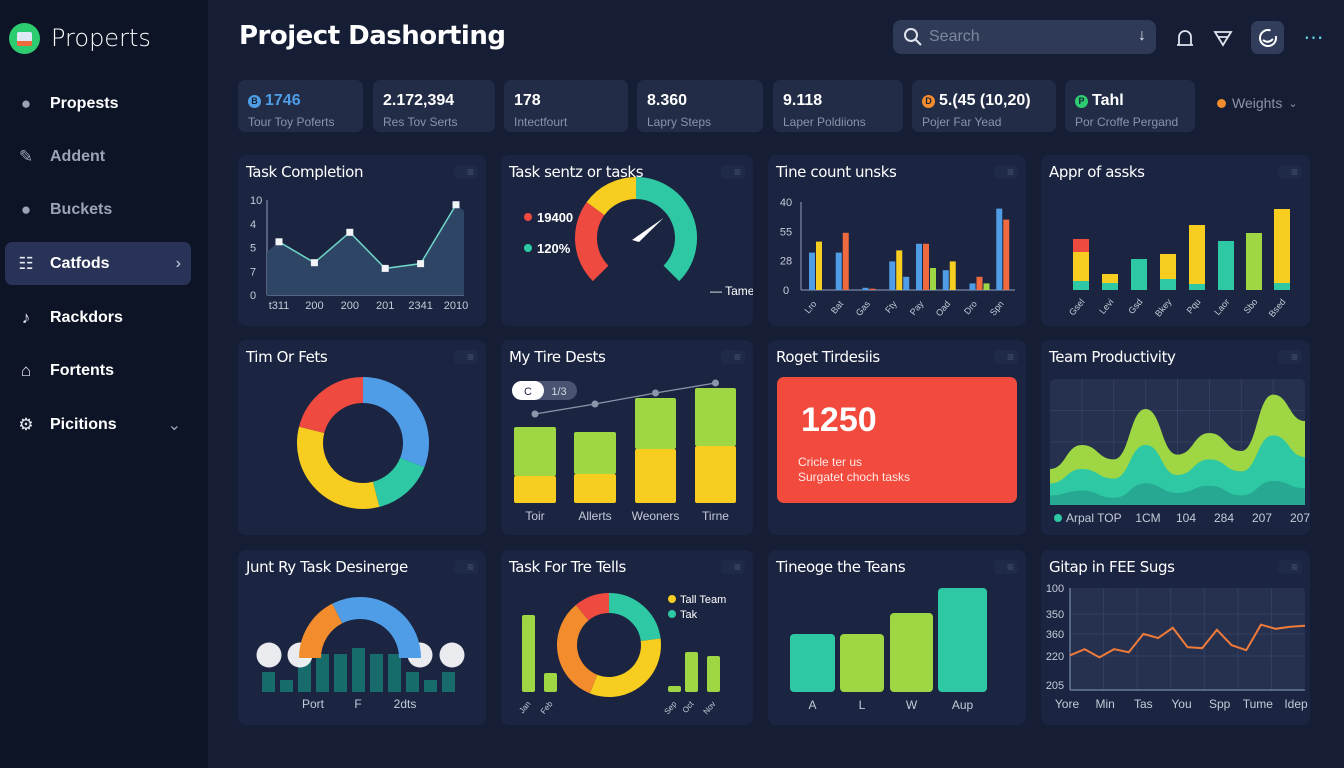 The image size is (1344, 768). What do you see at coordinates (1112, 357) in the screenshot?
I see `card-title: Team Productivity` at bounding box center [1112, 357].